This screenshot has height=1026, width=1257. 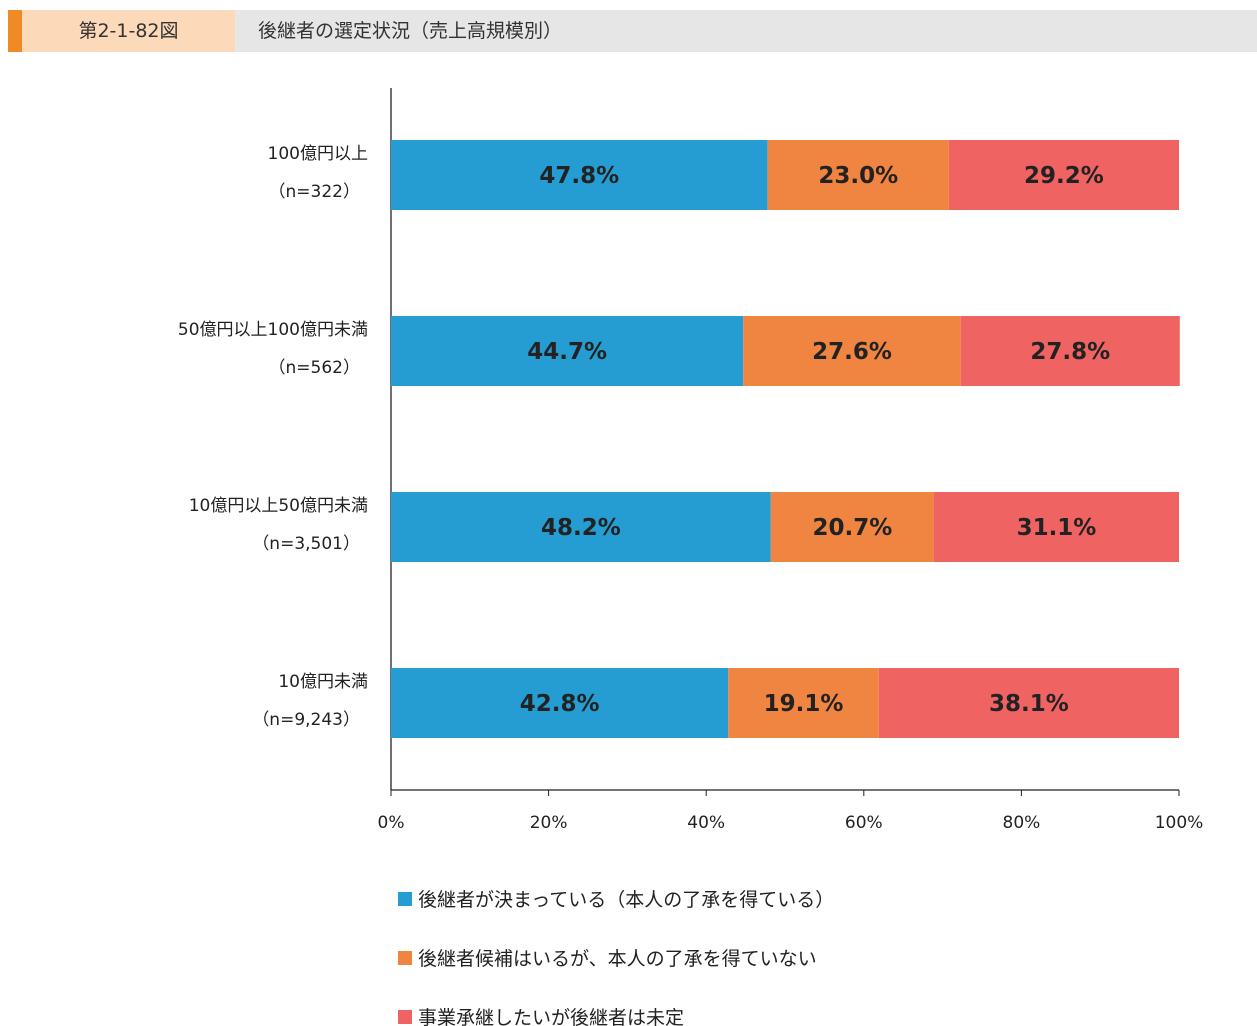 What do you see at coordinates (410, 31) in the screenshot?
I see `figure-title: 後継者の選定状況（売上高規模別）` at bounding box center [410, 31].